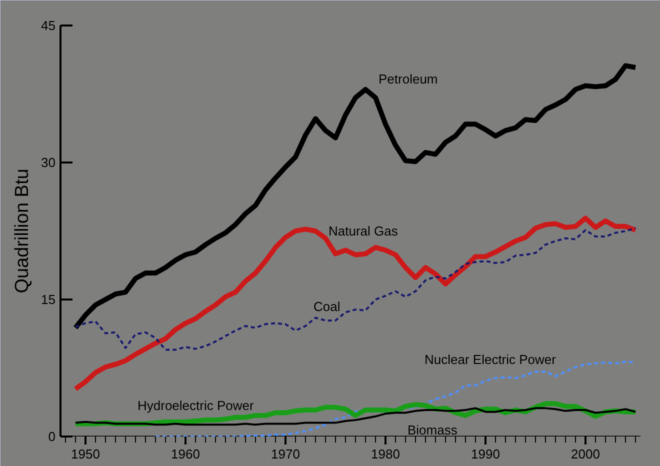  I want to click on x-tick-label: 1970, so click(285, 454).